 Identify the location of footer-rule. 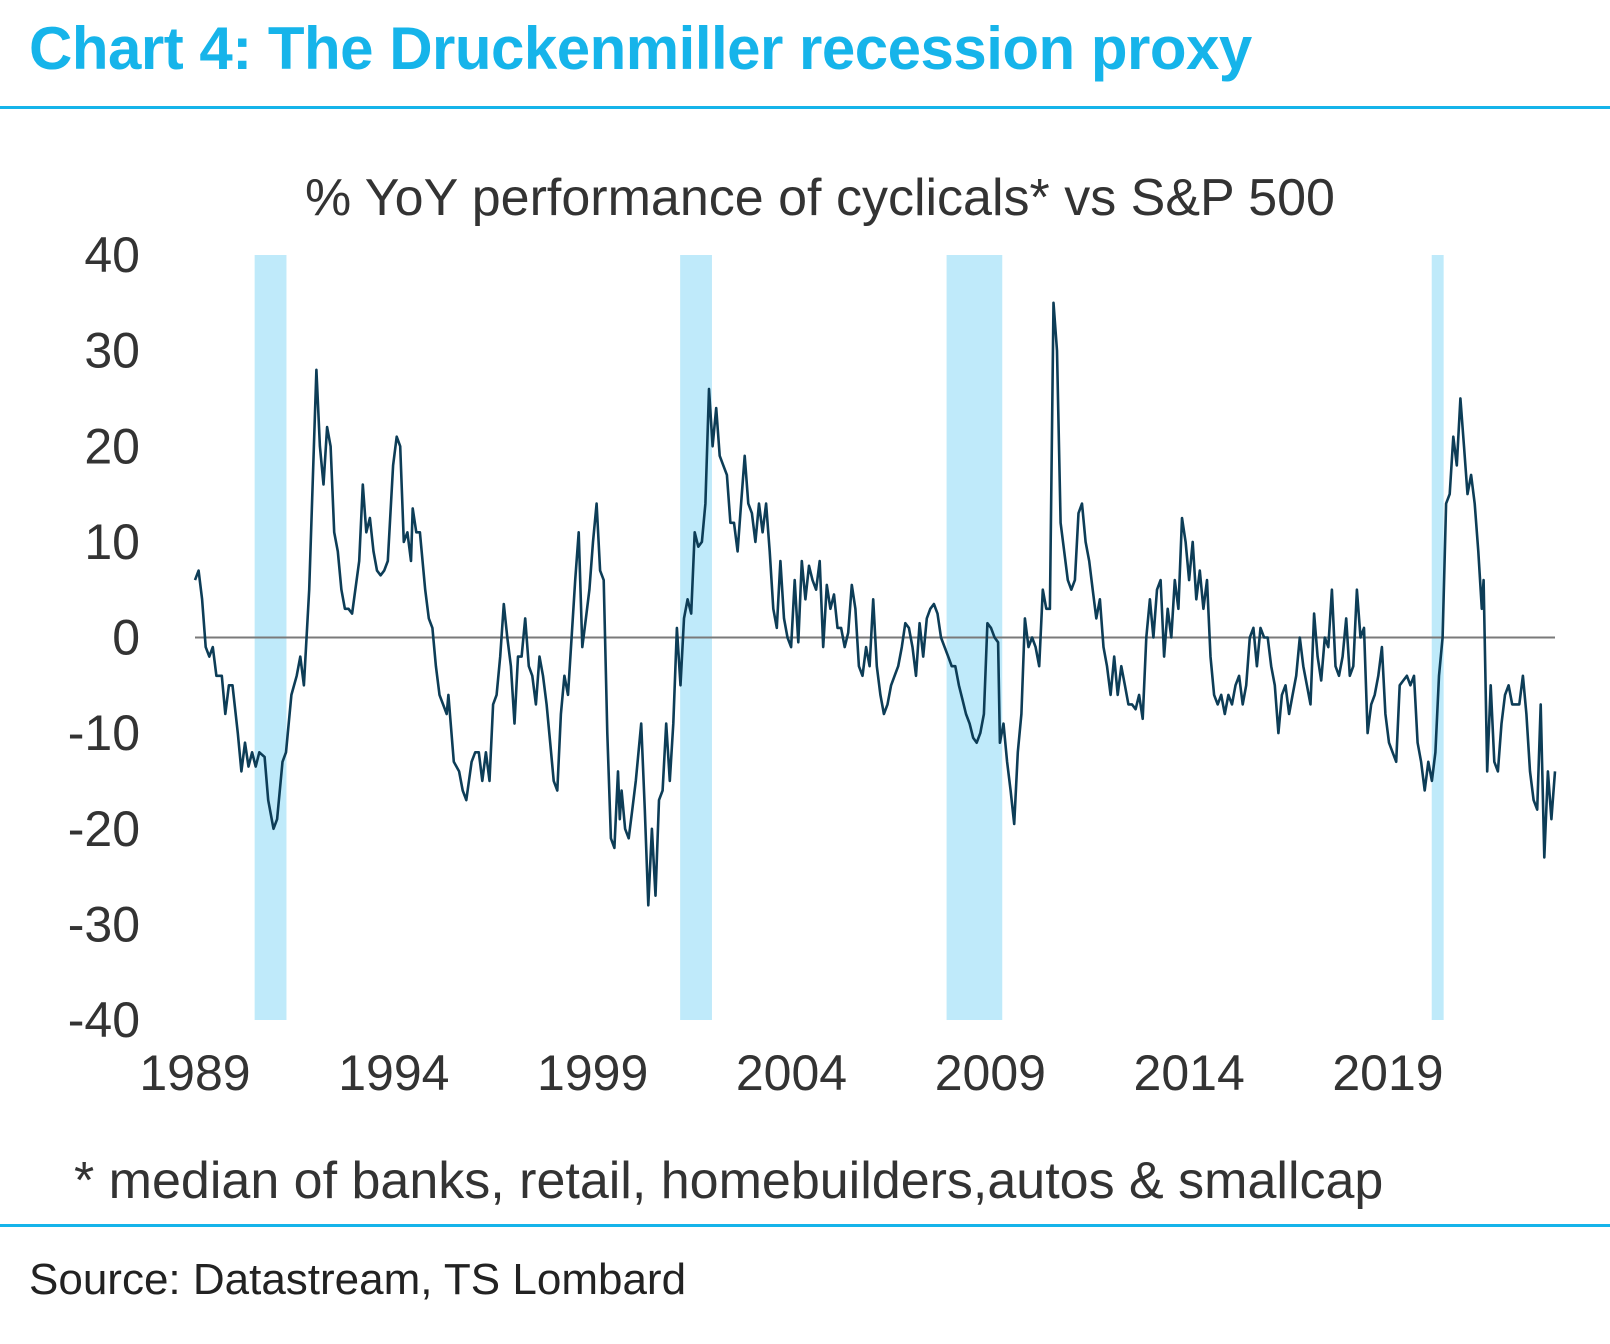
(805, 1225).